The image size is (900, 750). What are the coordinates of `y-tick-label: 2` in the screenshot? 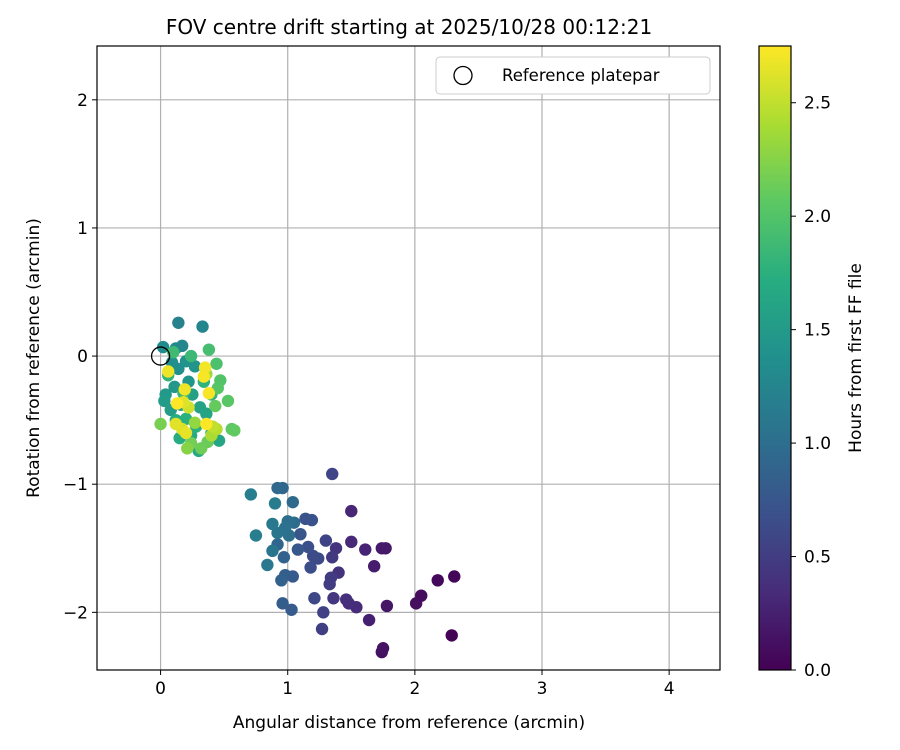 It's located at (82, 101).